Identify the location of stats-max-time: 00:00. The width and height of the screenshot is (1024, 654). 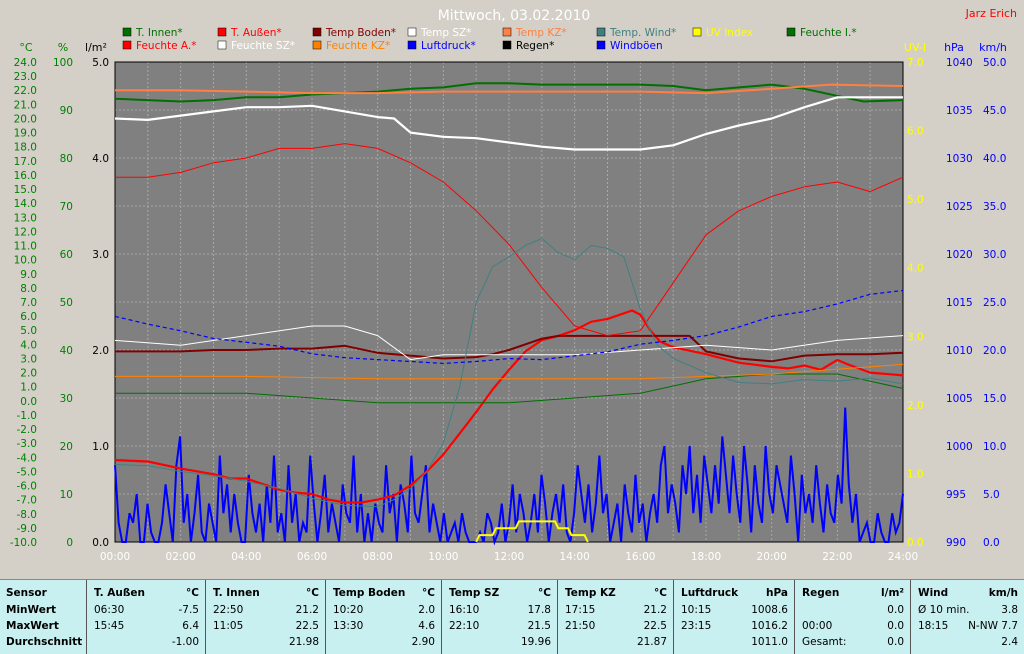
(817, 626).